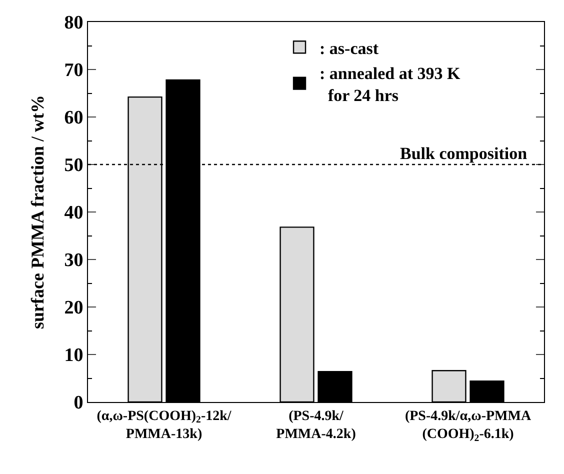  I want to click on y-axis-title: surface PMMA fraction / wt%, so click(37, 212).